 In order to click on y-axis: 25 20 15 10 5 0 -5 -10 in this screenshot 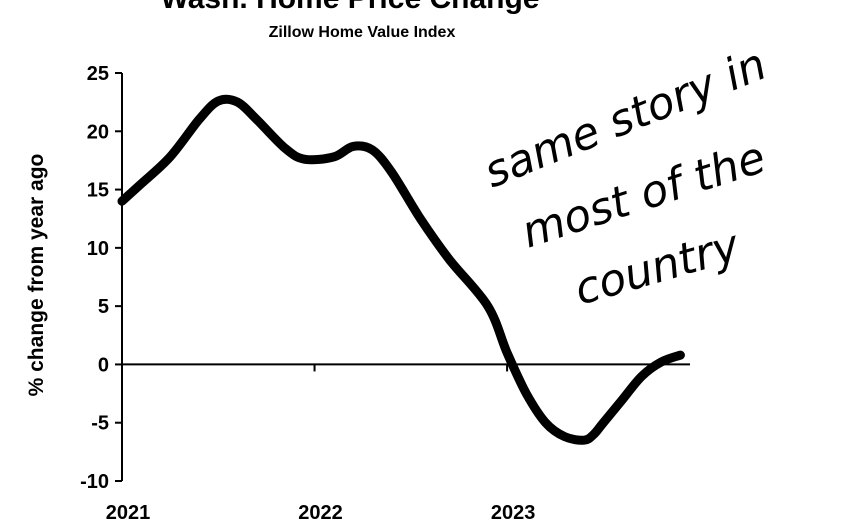, I will do `click(101, 278)`.